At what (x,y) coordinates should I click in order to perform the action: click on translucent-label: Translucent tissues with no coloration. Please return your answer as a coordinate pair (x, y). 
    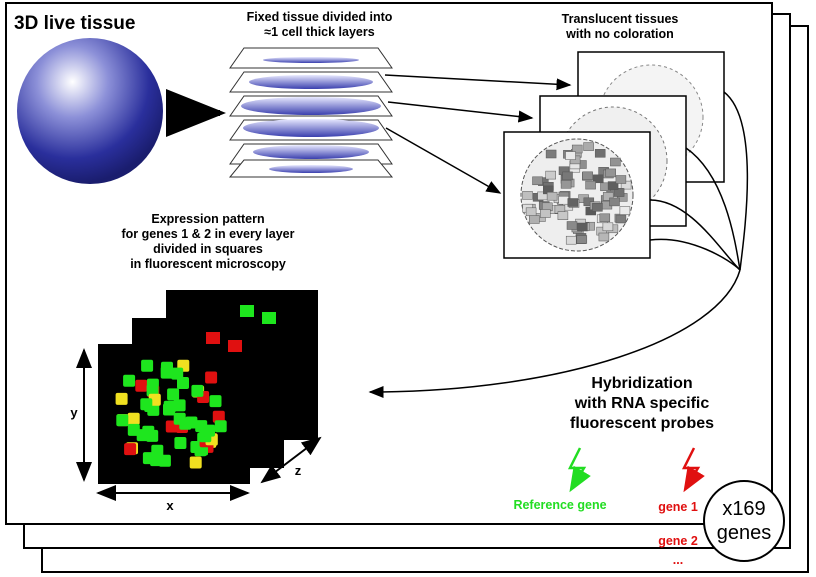
    Looking at the image, I should click on (620, 27).